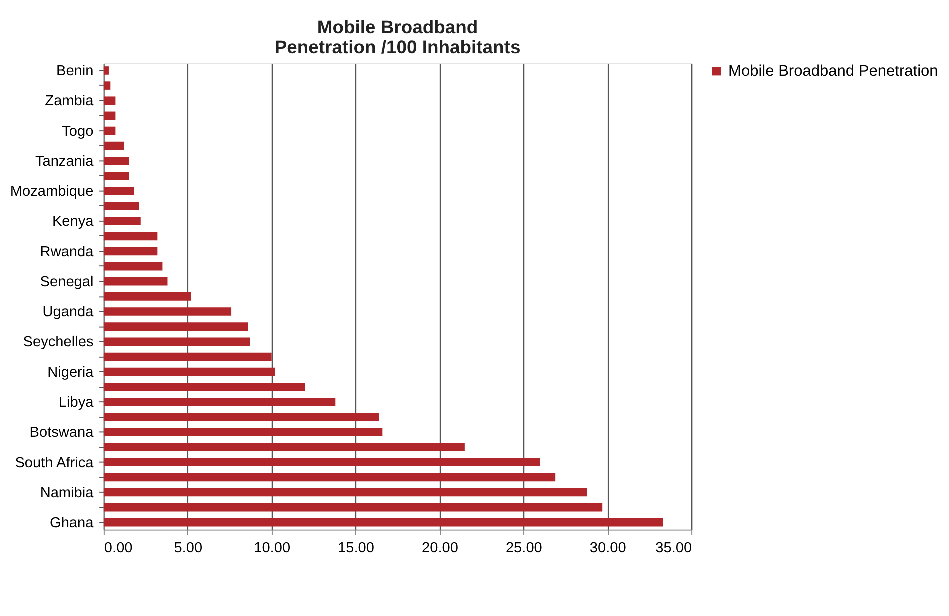  I want to click on y-tick-label: Rwanda, so click(67, 252).